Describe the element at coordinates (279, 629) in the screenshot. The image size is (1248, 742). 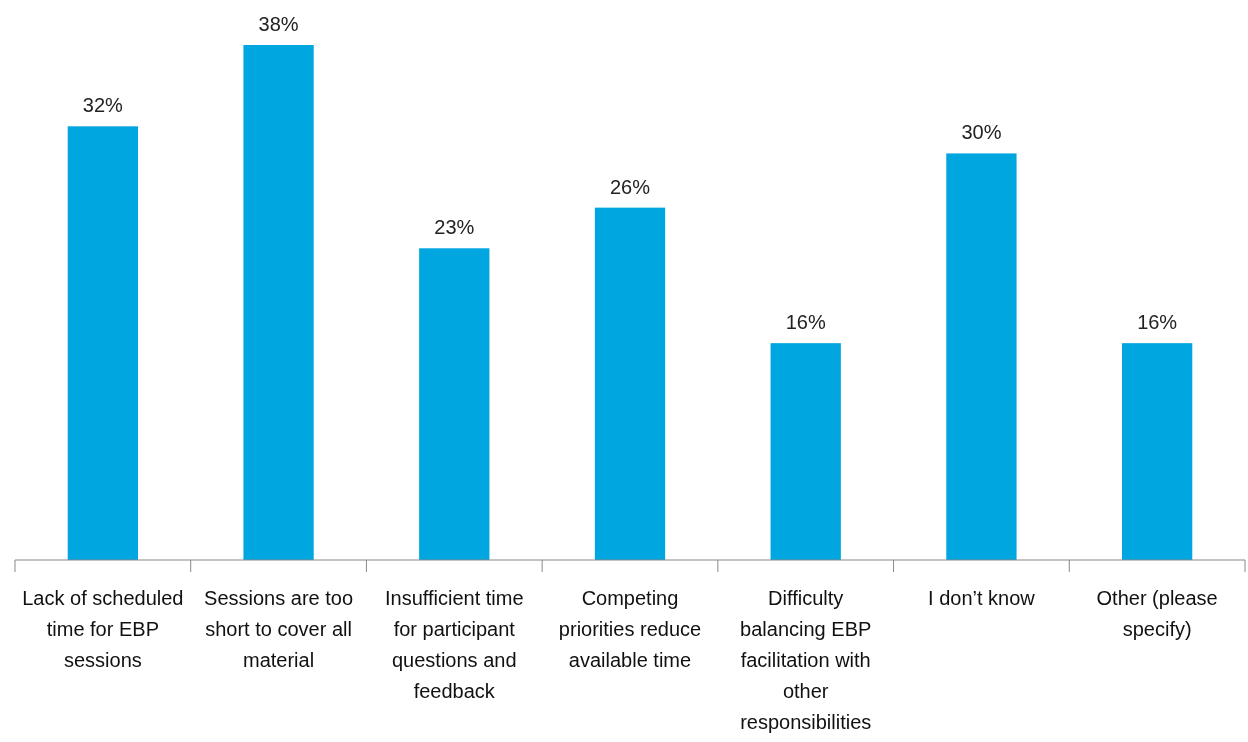
I see `x-tick-label: Sessions are too short to cover all material` at that location.